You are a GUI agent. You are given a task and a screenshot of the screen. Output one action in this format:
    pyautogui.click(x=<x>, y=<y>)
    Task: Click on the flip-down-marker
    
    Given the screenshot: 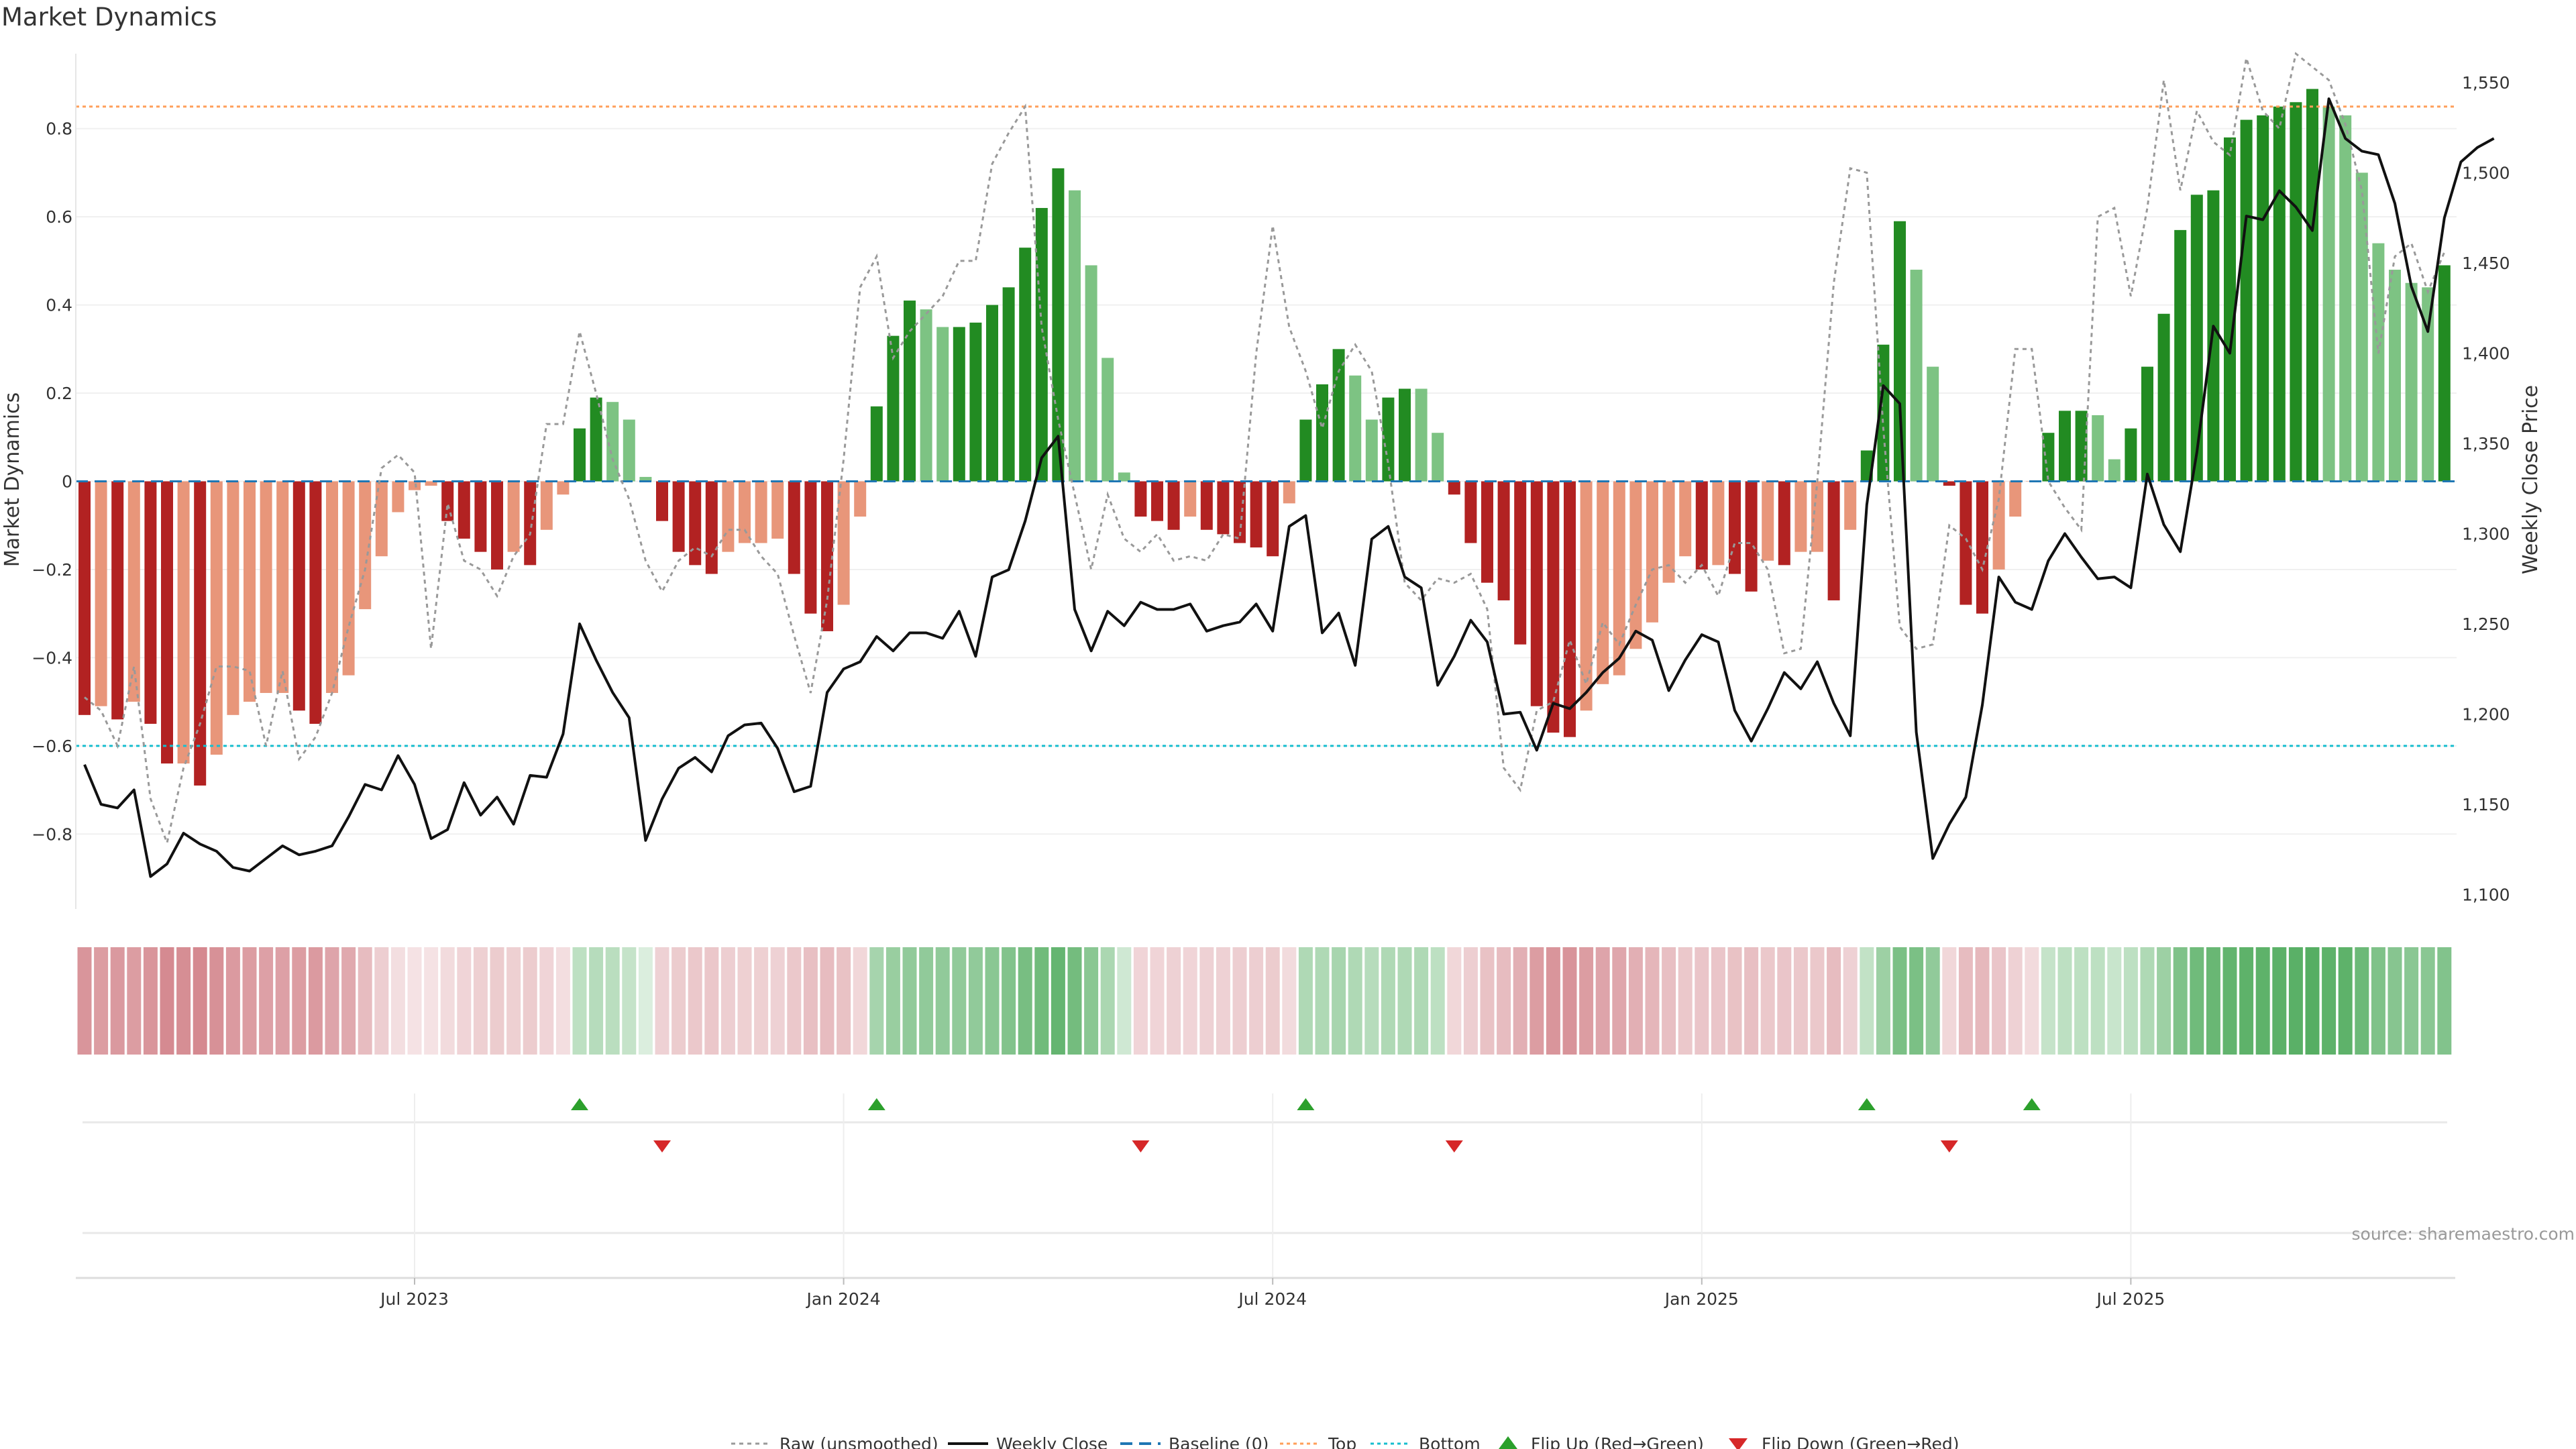 What is the action you would take?
    pyautogui.click(x=1141, y=1146)
    